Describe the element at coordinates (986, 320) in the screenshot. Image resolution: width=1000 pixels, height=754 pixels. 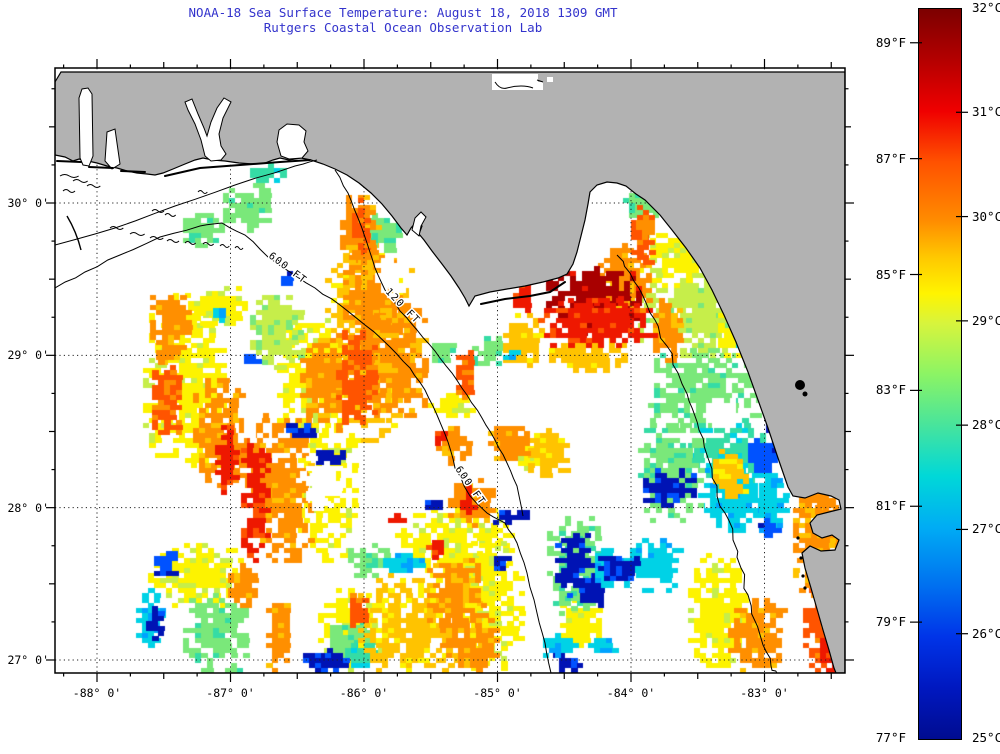
I see `colorbar-celsius-label: 29°C` at that location.